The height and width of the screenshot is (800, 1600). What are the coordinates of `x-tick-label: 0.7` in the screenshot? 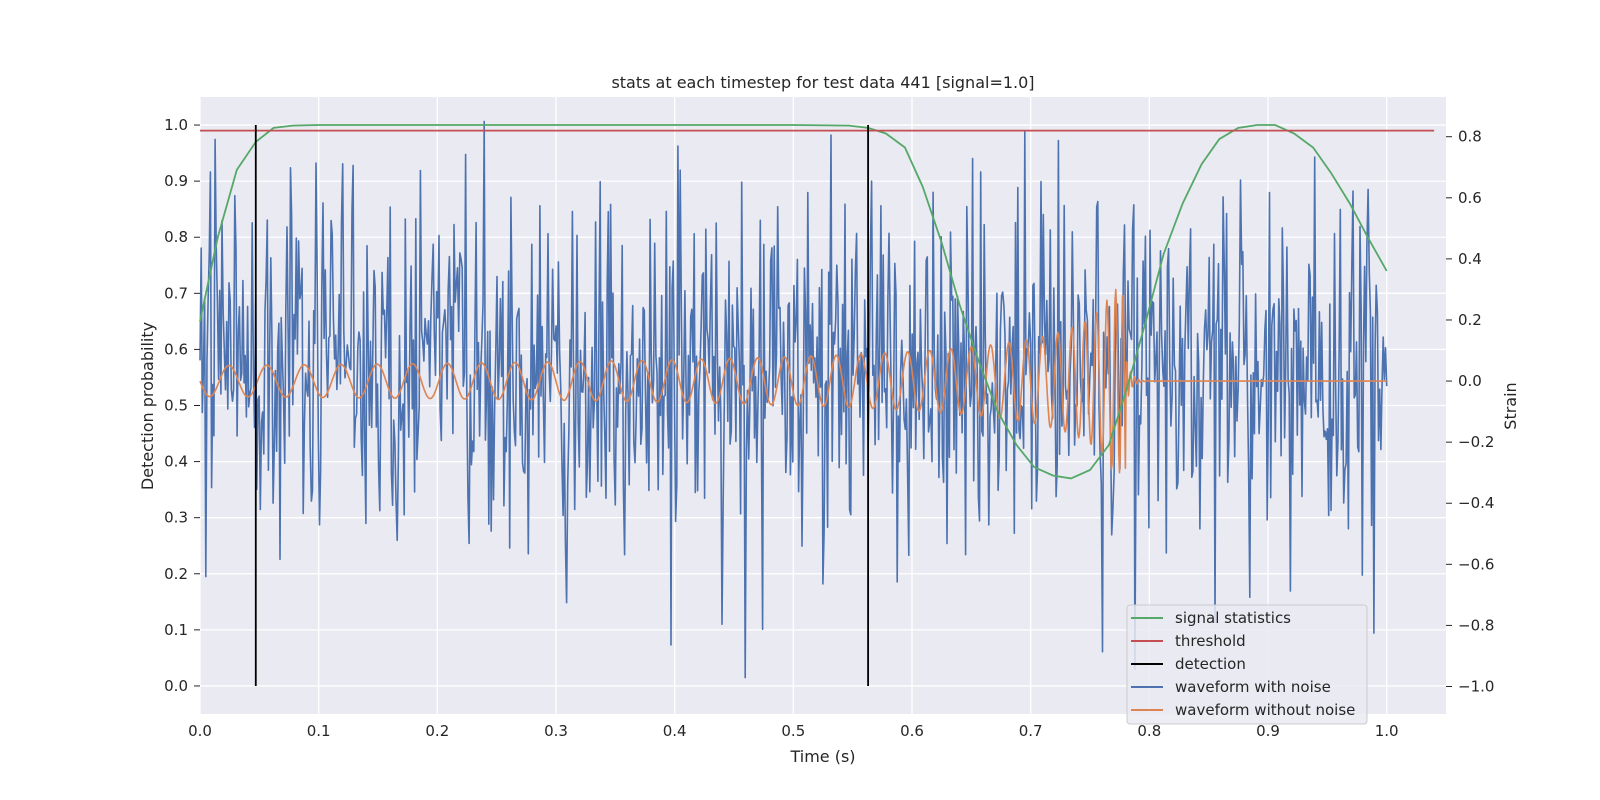 It's located at (1031, 731).